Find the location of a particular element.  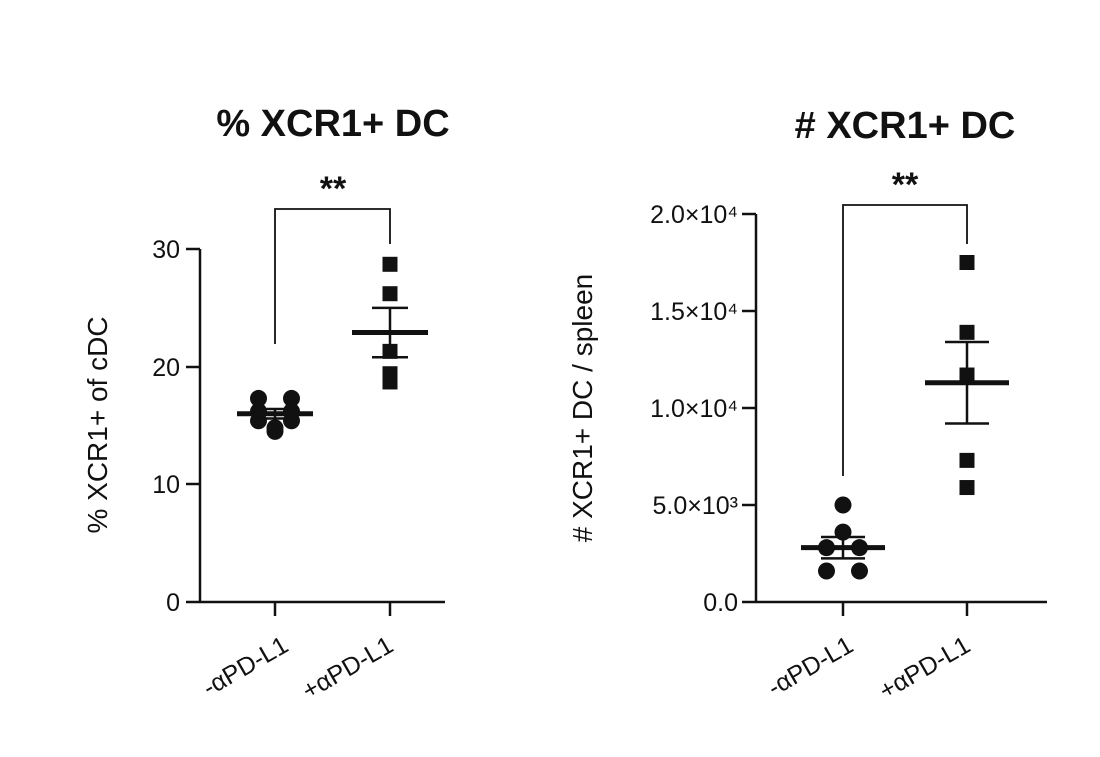

y-tick-label: 2.0×10⁴ is located at coordinates (694, 215).